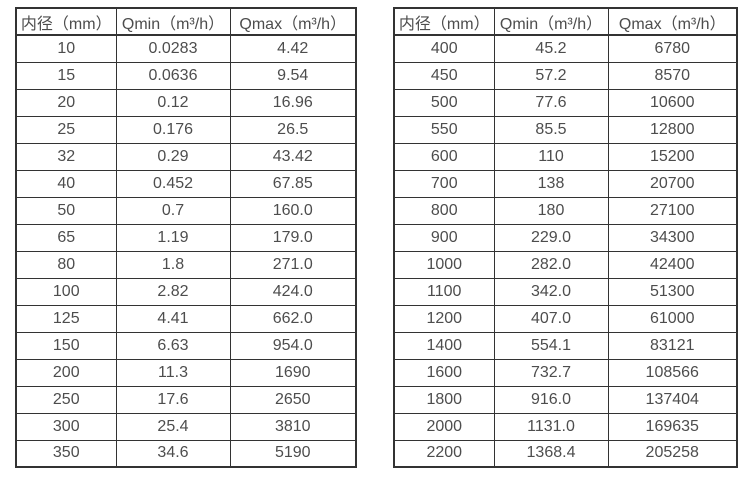 This screenshot has height=483, width=750. I want to click on table-cell: 25, so click(66, 129).